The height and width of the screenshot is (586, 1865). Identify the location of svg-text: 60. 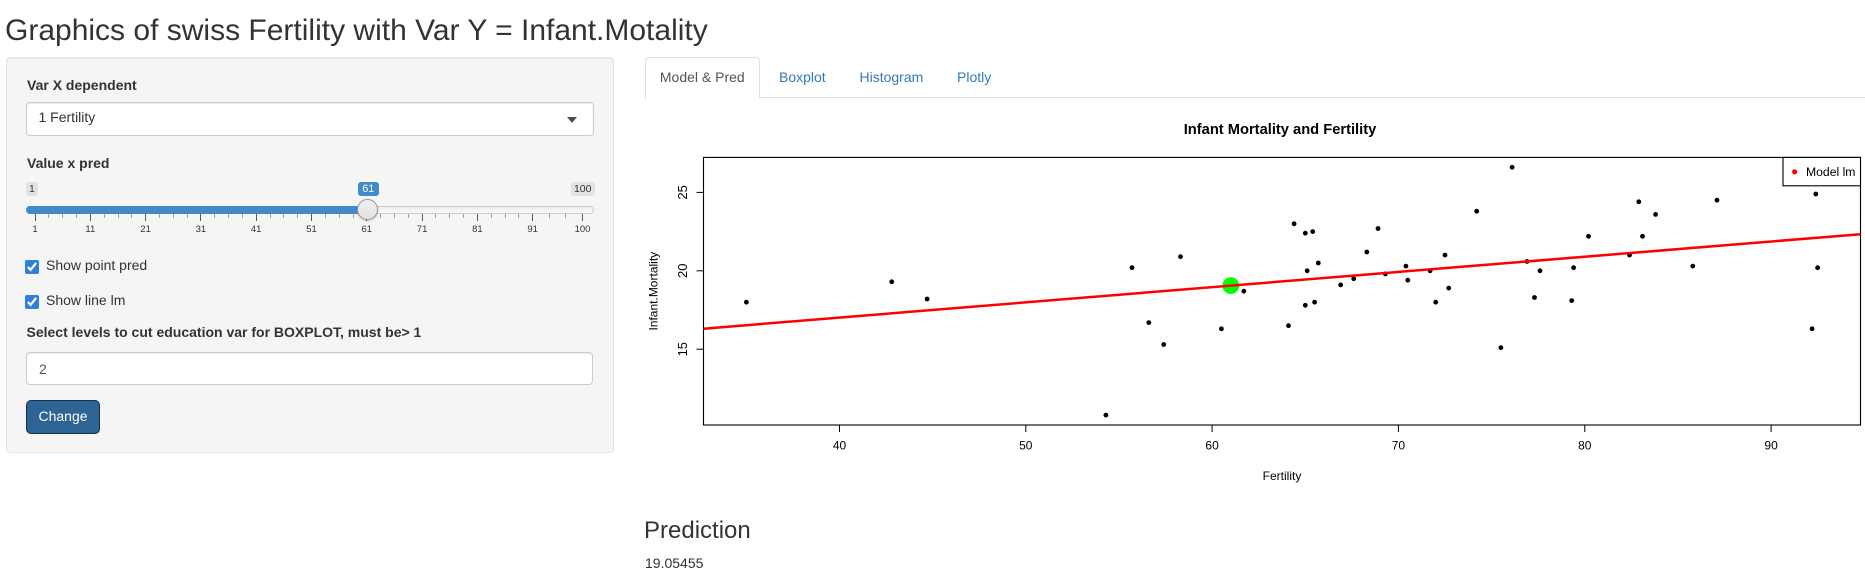
(1212, 445).